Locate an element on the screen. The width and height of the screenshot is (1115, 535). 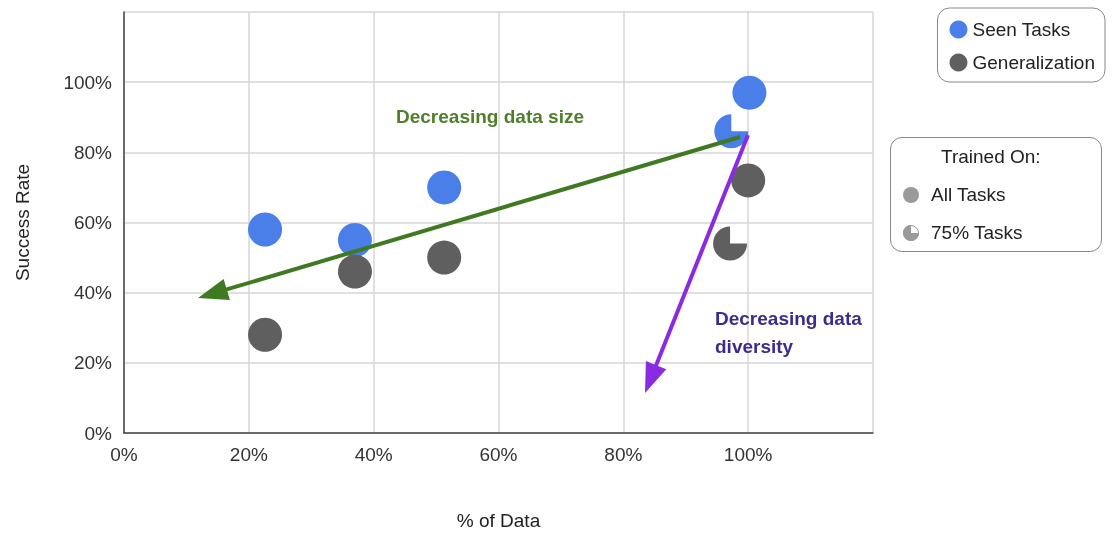
text: All Tasks is located at coordinates (968, 195).